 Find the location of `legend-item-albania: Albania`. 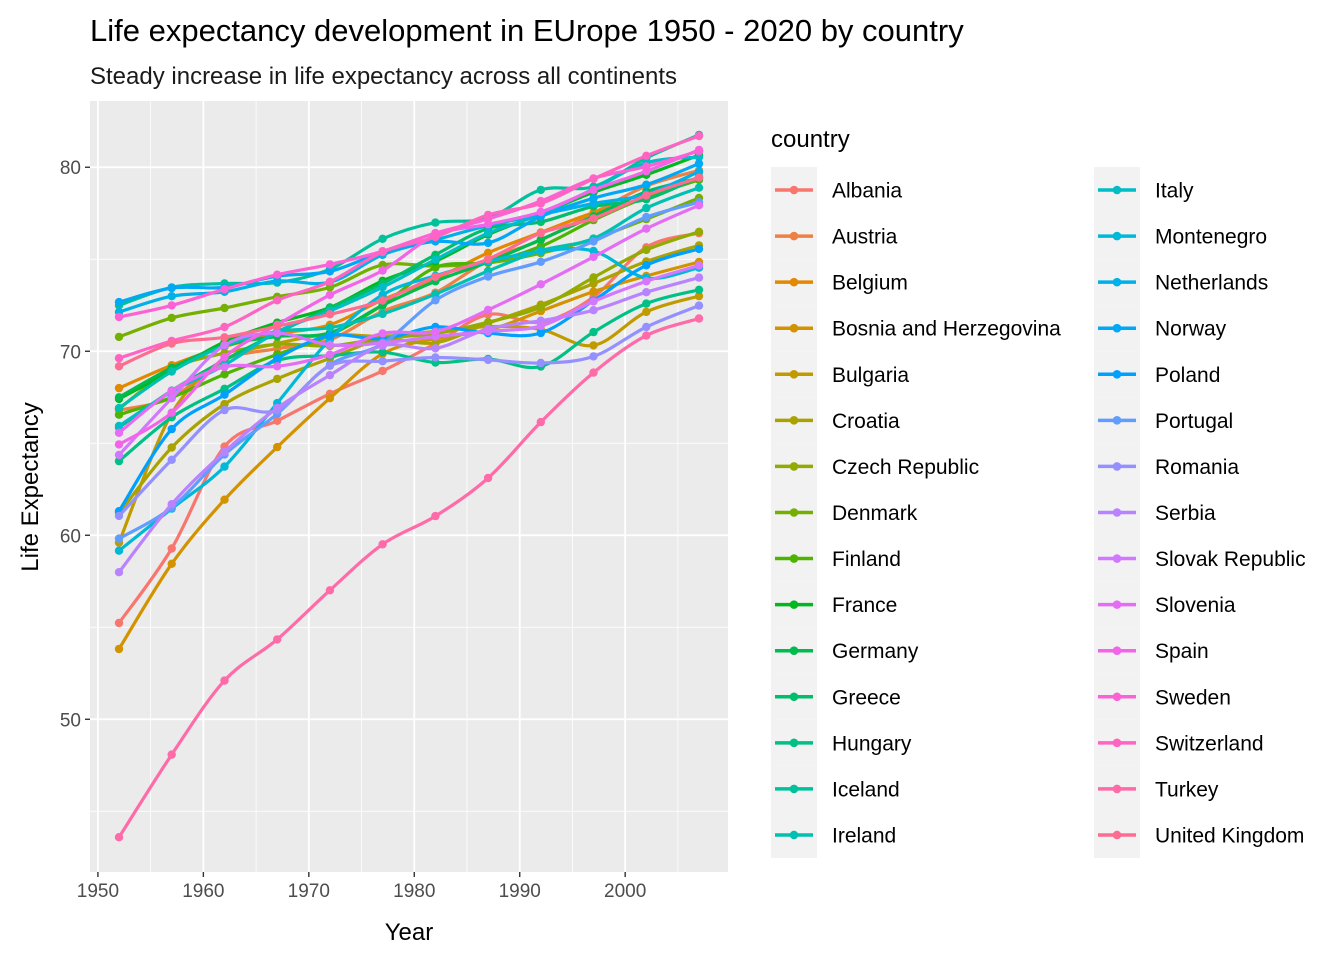

legend-item-albania: Albania is located at coordinates (836, 190).